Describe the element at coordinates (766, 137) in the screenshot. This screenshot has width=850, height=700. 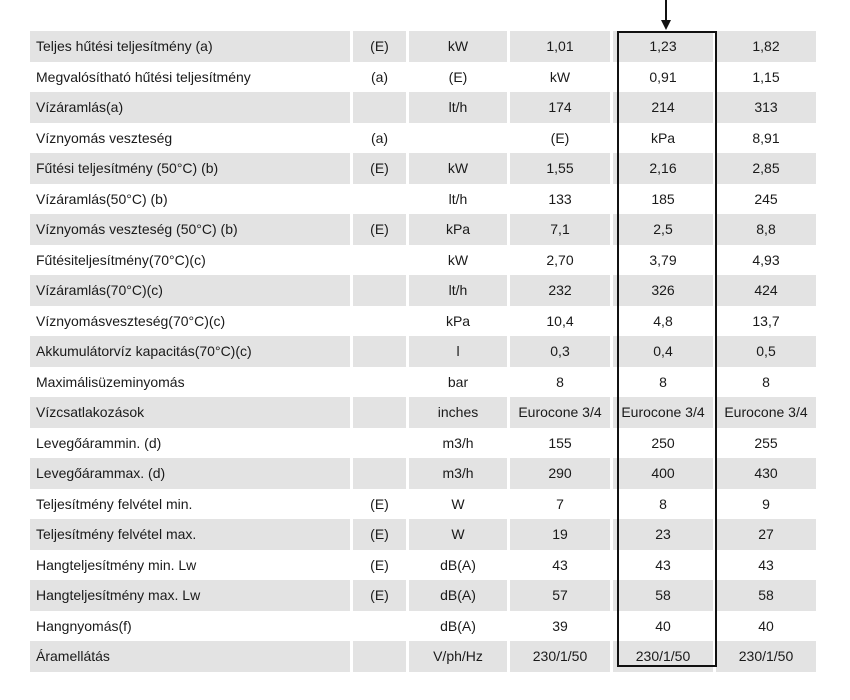
I see `value-cell-3: 8,91` at that location.